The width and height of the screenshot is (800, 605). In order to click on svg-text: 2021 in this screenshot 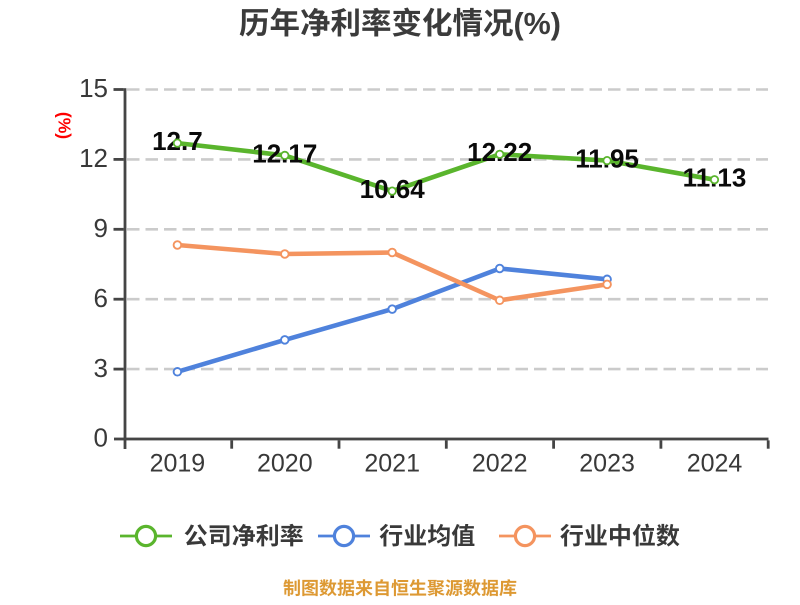, I will do `click(392, 464)`.